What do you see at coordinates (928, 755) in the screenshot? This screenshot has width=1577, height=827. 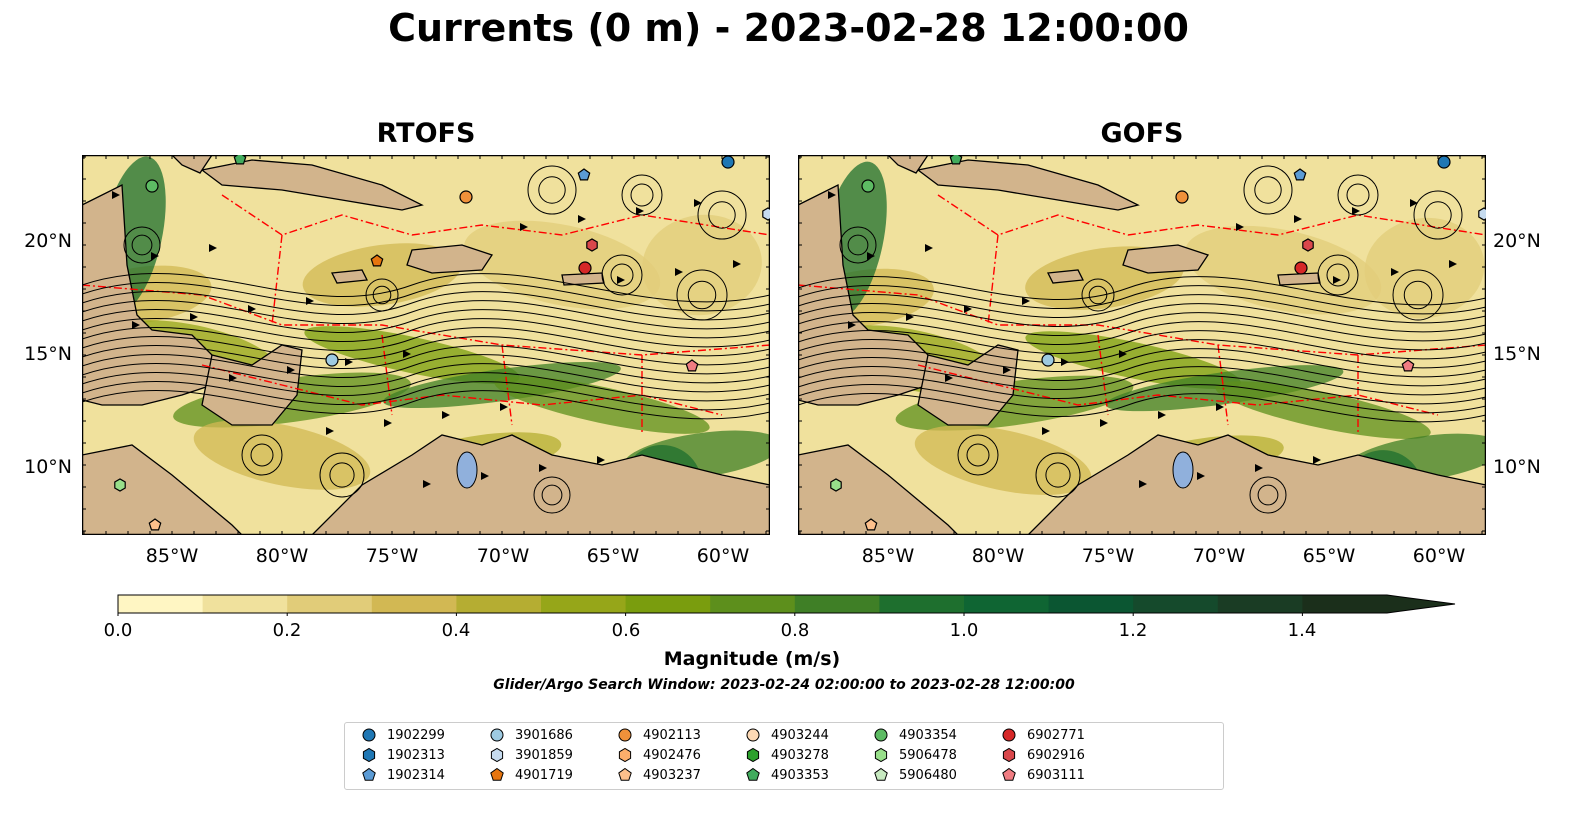 I see `legend-label: 5906478` at bounding box center [928, 755].